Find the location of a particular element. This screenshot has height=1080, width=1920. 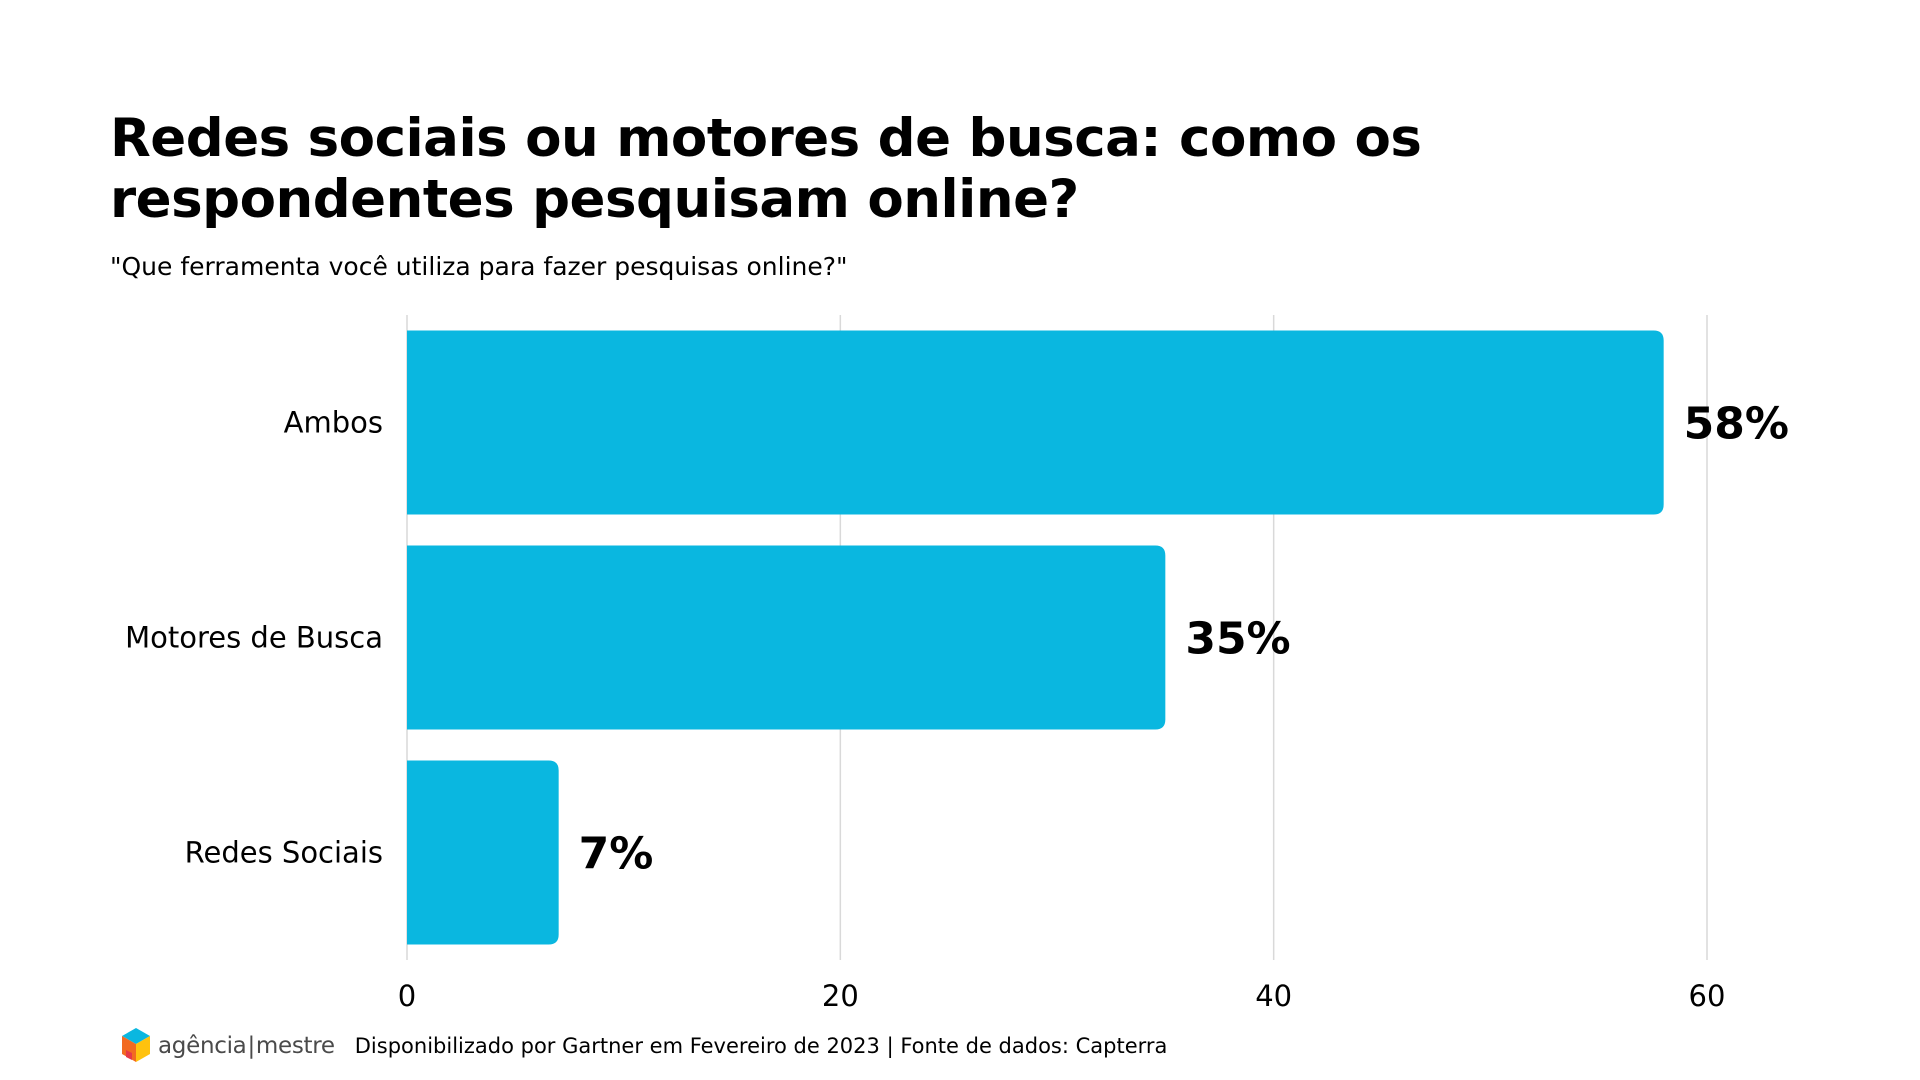

data-label-motores-de-busca: 35% is located at coordinates (1237, 639).